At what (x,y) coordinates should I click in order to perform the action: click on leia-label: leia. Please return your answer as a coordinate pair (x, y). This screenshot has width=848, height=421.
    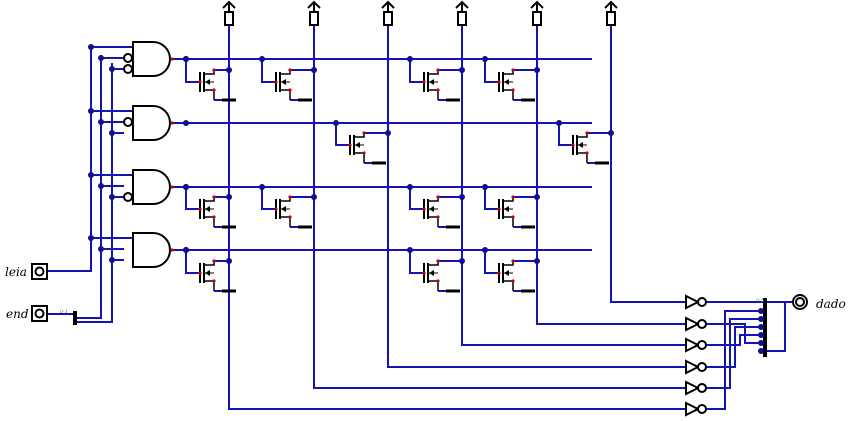
    Looking at the image, I should click on (16, 272).